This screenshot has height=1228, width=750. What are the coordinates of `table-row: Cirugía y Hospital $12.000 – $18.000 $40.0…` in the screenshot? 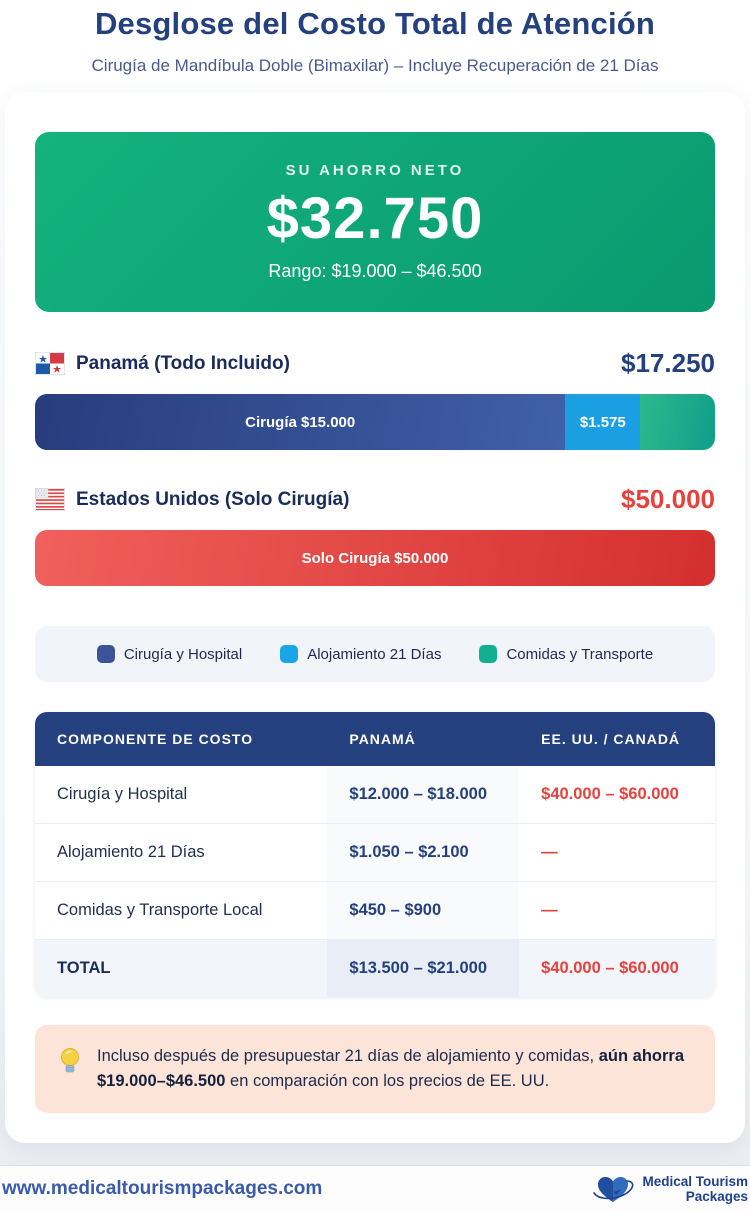 It's located at (375, 794).